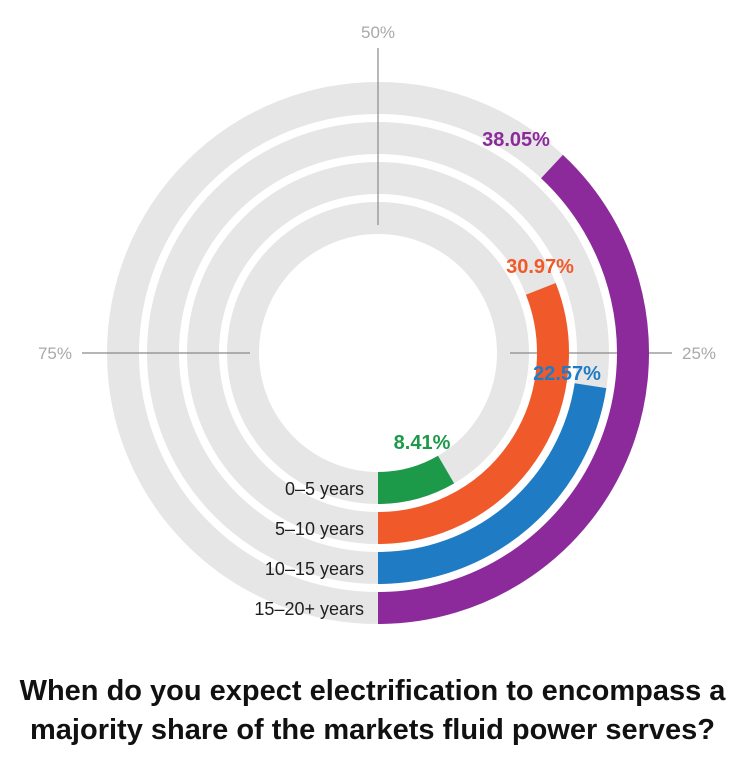 The image size is (745, 774). What do you see at coordinates (314, 569) in the screenshot?
I see `category-label-10-15-years: 10–15 years` at bounding box center [314, 569].